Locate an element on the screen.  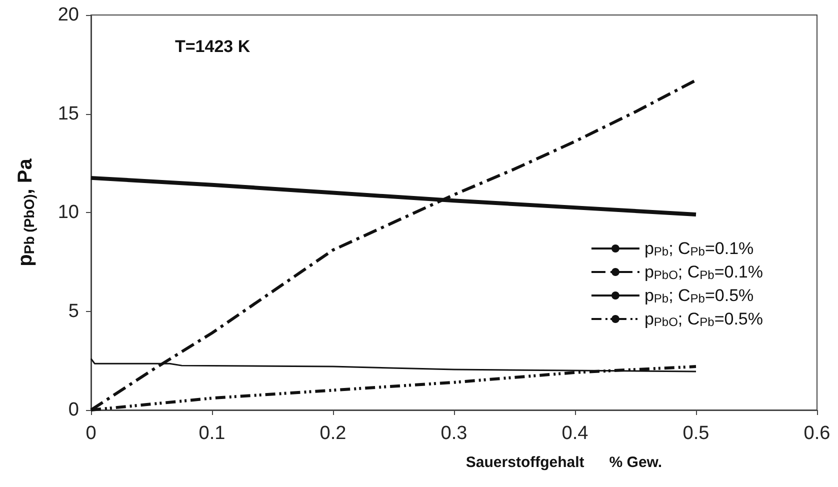
y-tick-label: 0 is located at coordinates (73, 410).